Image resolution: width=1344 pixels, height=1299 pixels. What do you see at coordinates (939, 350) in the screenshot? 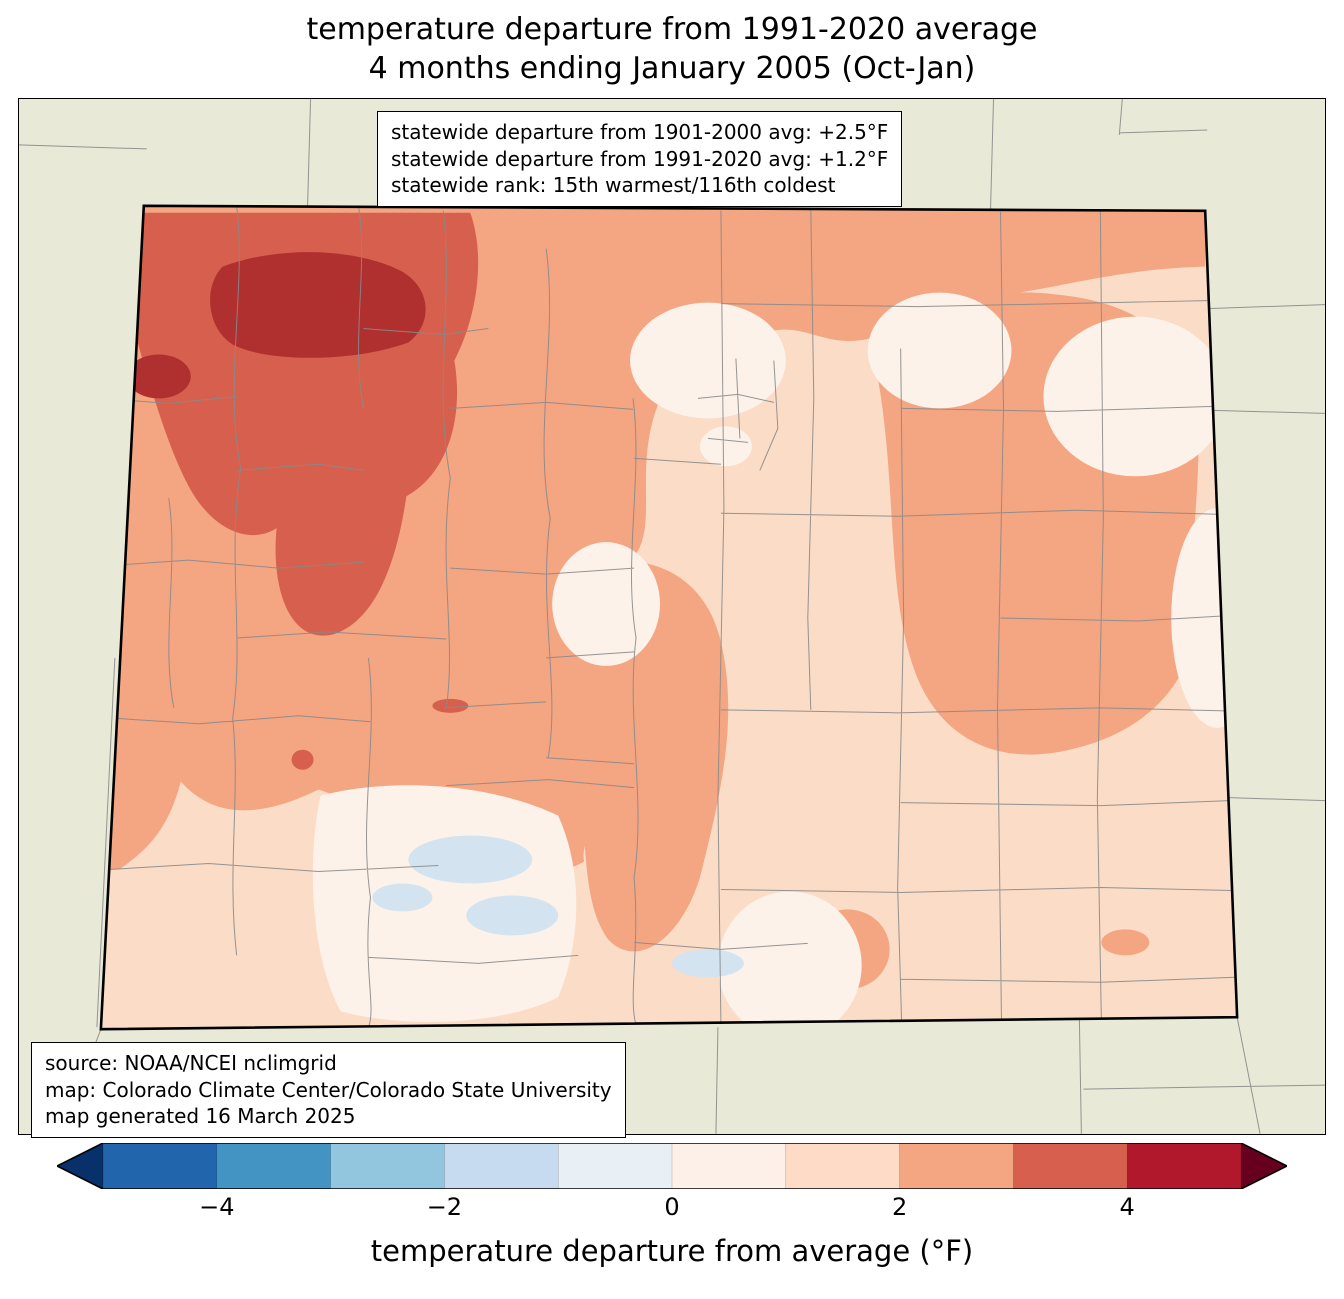
I see `pale-patch-east` at bounding box center [939, 350].